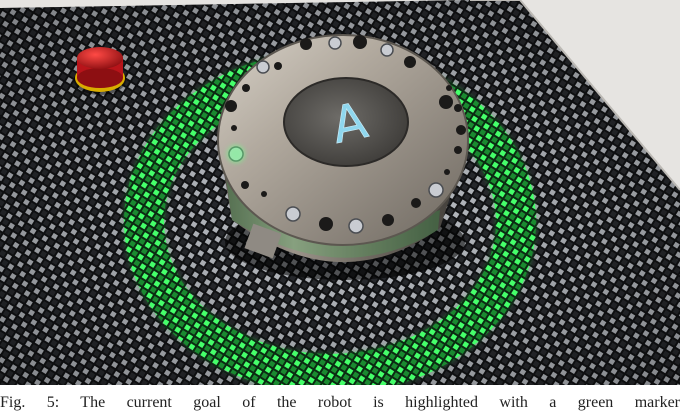 Image resolution: width=680 pixels, height=414 pixels. Describe the element at coordinates (346, 122) in the screenshot. I see `robot-display` at that location.